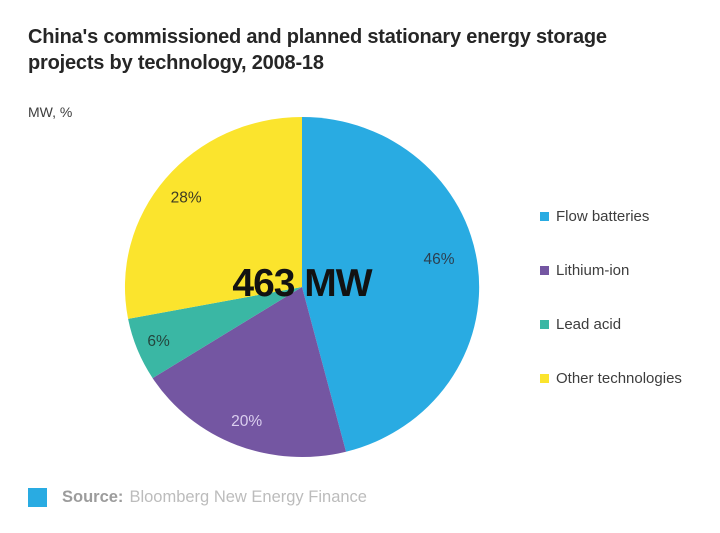 The image size is (720, 533). I want to click on source-row: Source: Bloomberg New Energy Finance, so click(197, 497).